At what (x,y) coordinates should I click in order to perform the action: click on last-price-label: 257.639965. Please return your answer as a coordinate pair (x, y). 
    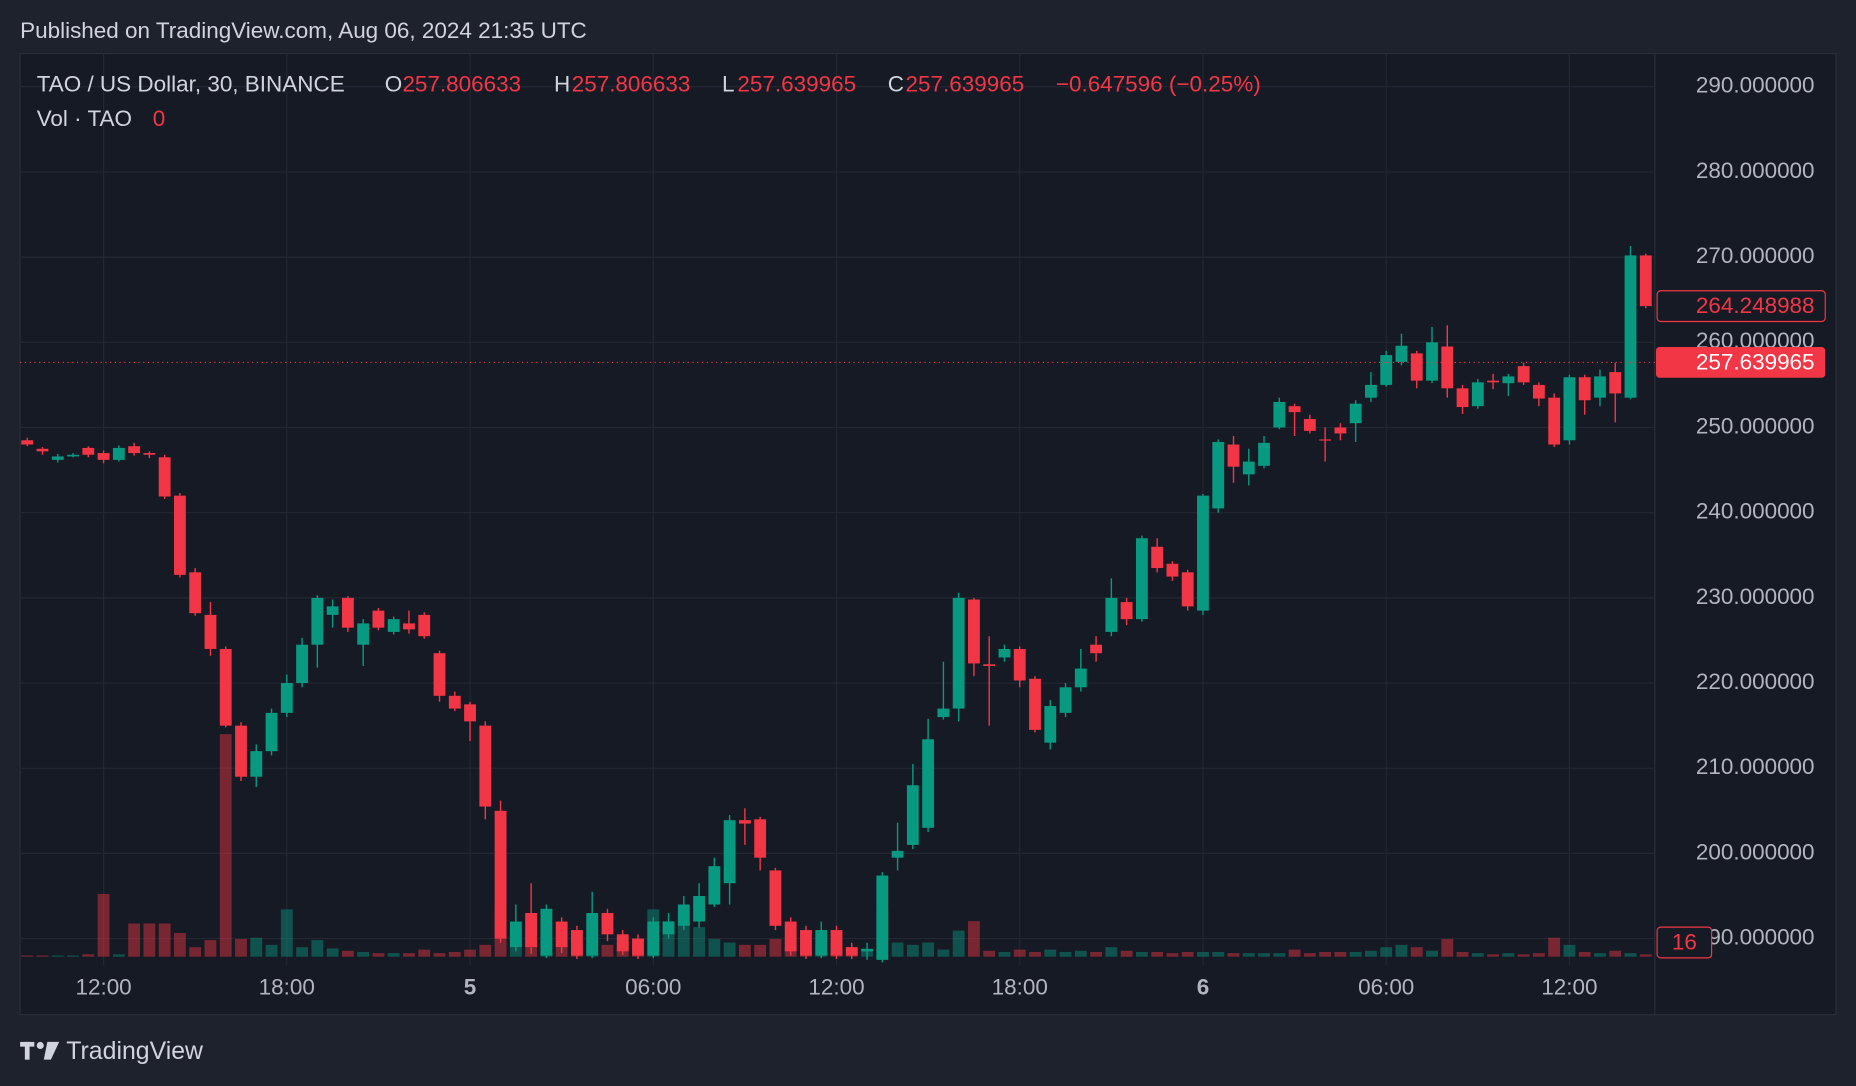
    Looking at the image, I should click on (1755, 362).